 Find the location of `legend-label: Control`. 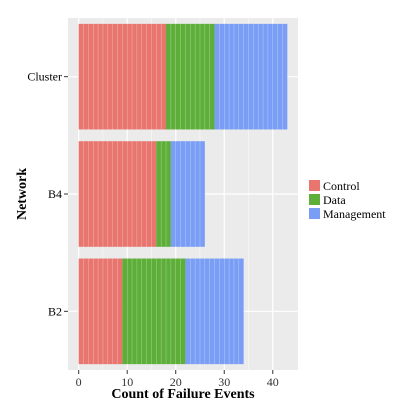

legend-label: Control is located at coordinates (341, 186).